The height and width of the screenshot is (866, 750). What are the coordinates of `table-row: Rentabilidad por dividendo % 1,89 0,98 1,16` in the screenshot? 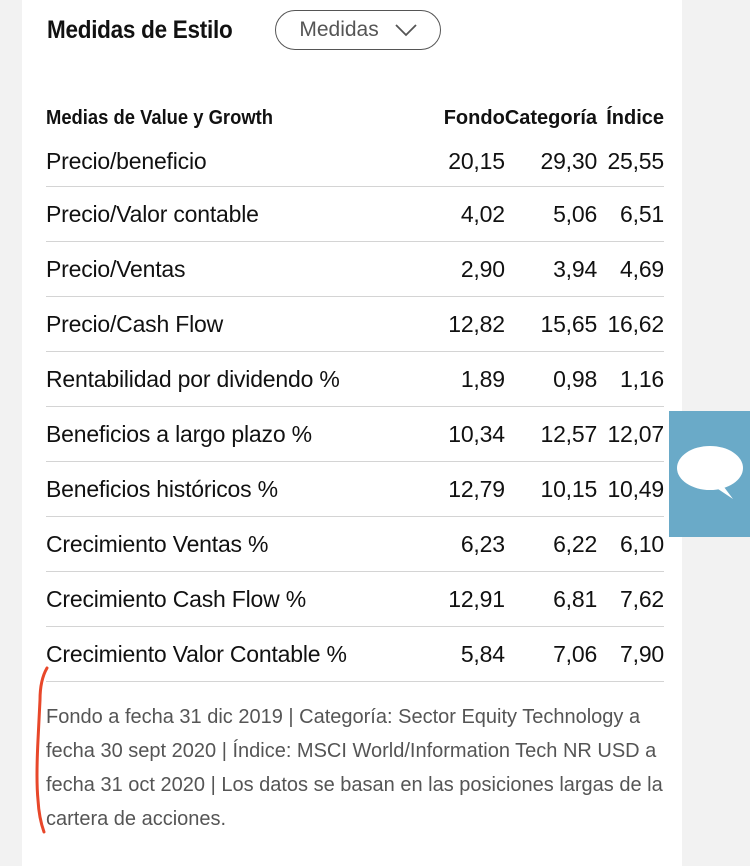 It's located at (355, 379).